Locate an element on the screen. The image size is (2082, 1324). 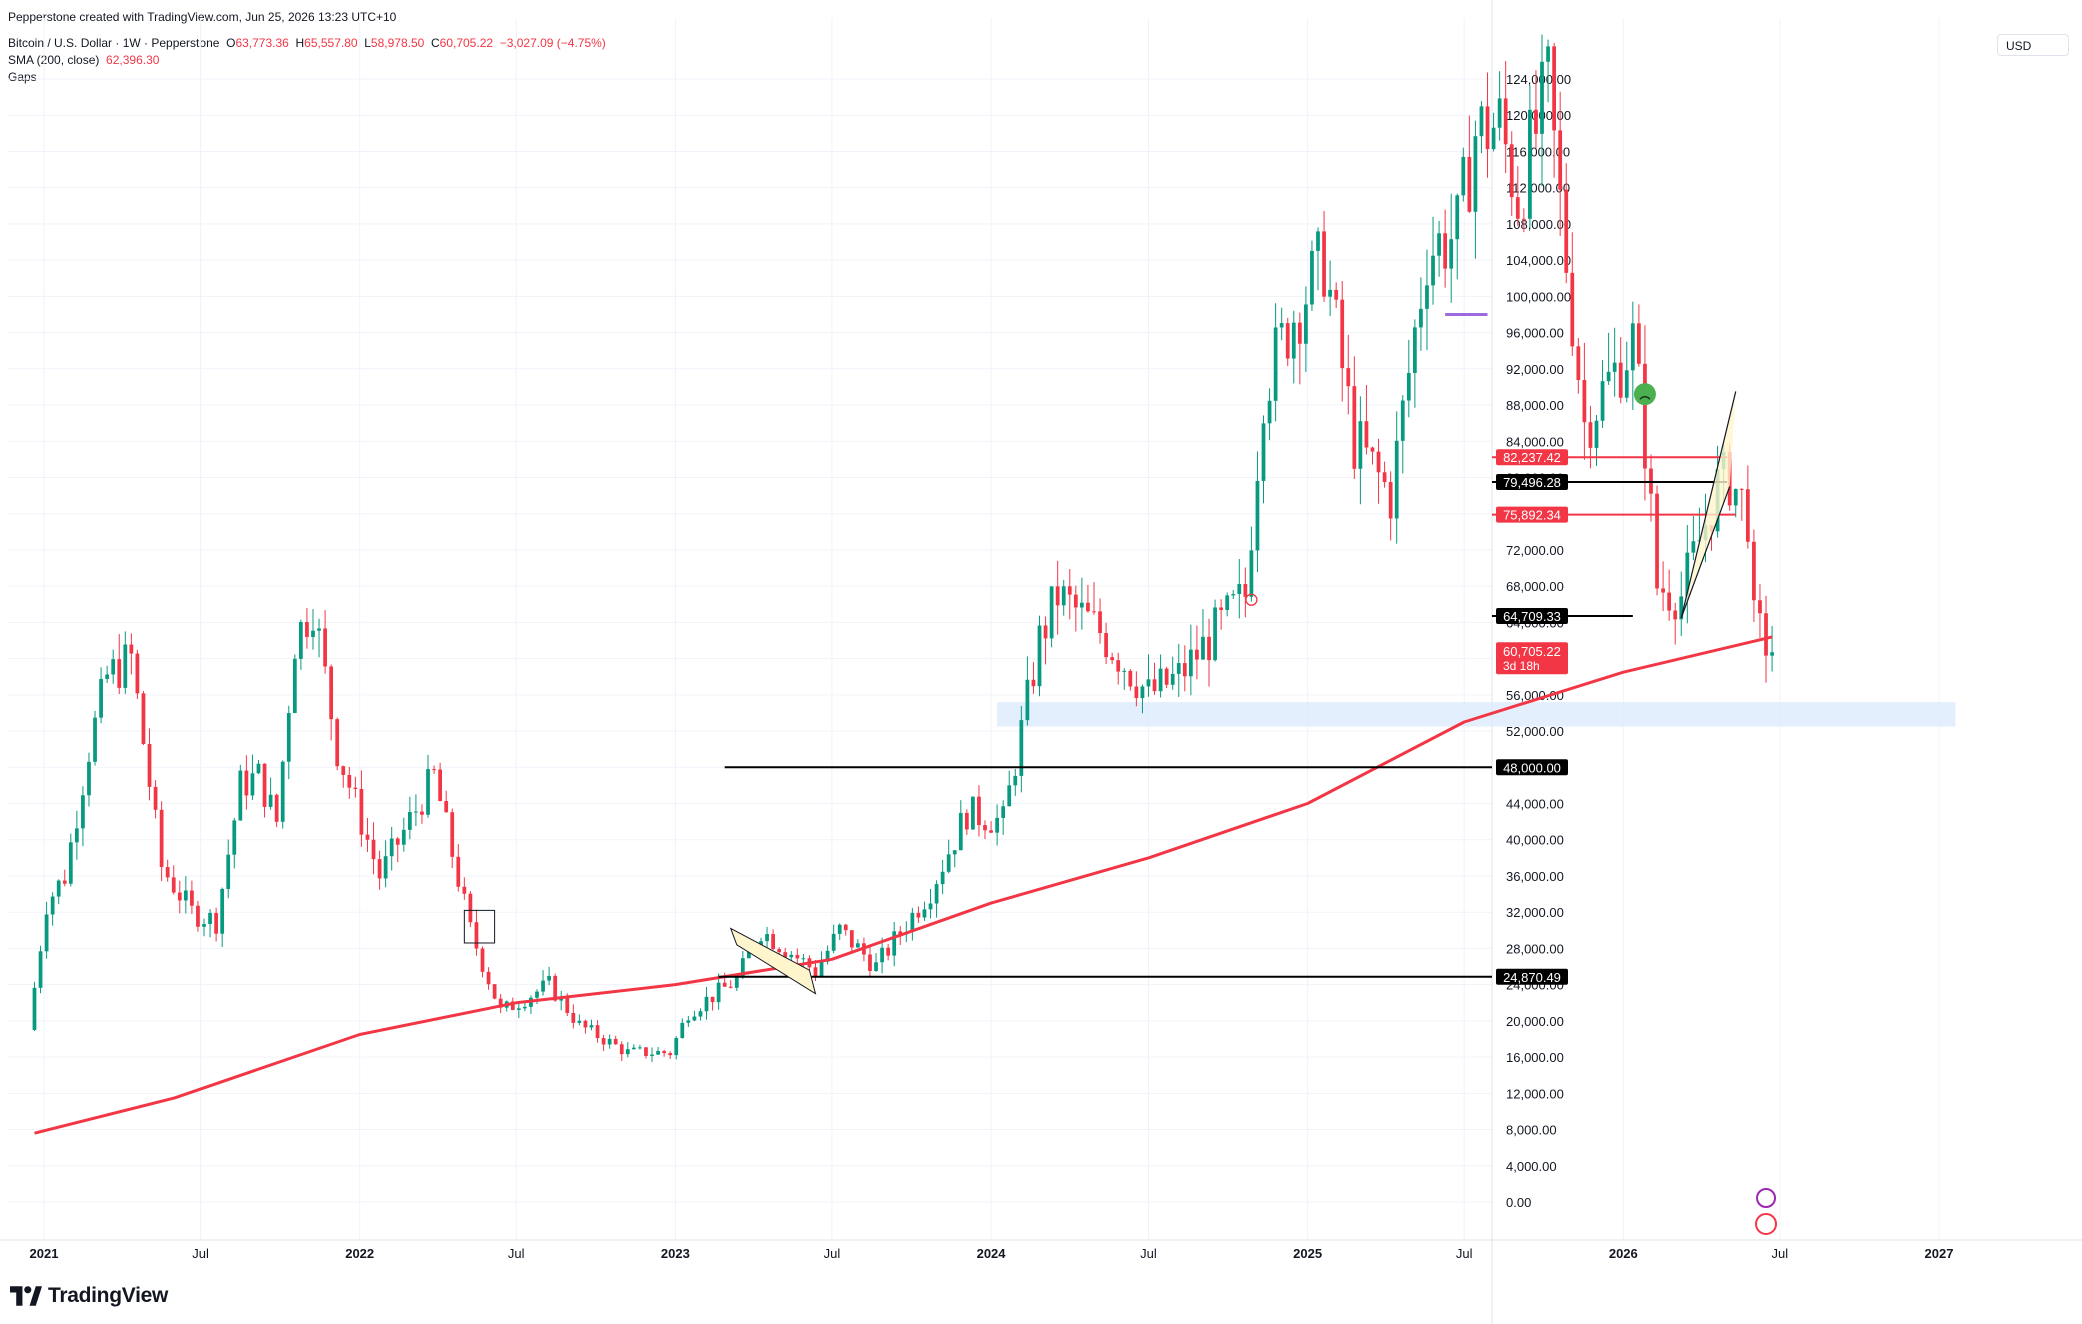
level-price-tag is located at coordinates (1532, 615).